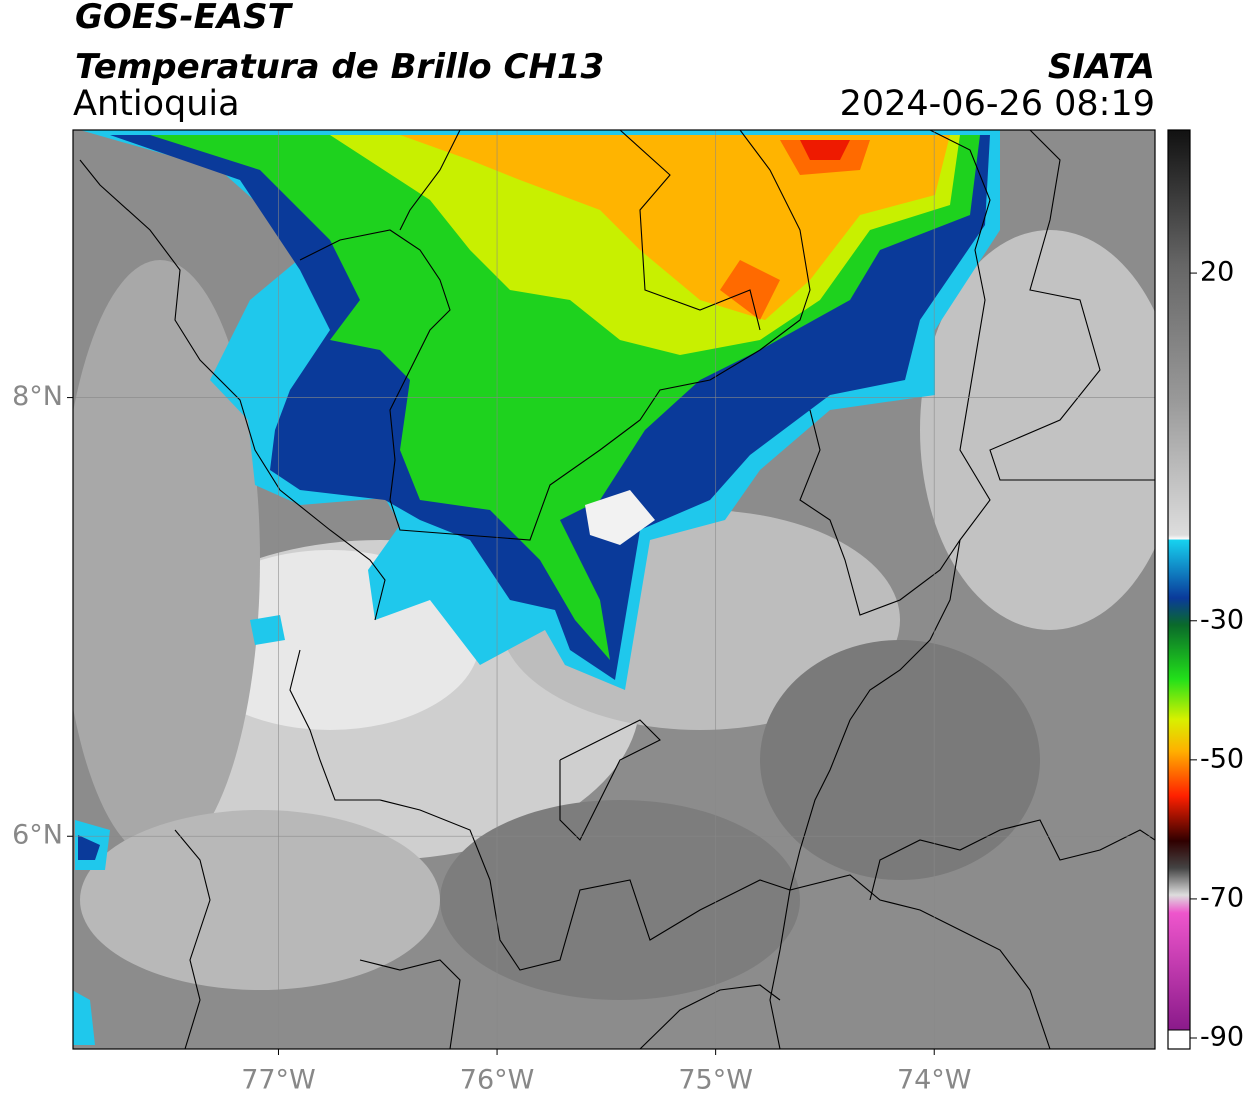 The width and height of the screenshot is (1252, 1099). Describe the element at coordinates (156, 104) in the screenshot. I see `region: Antioquia` at that location.